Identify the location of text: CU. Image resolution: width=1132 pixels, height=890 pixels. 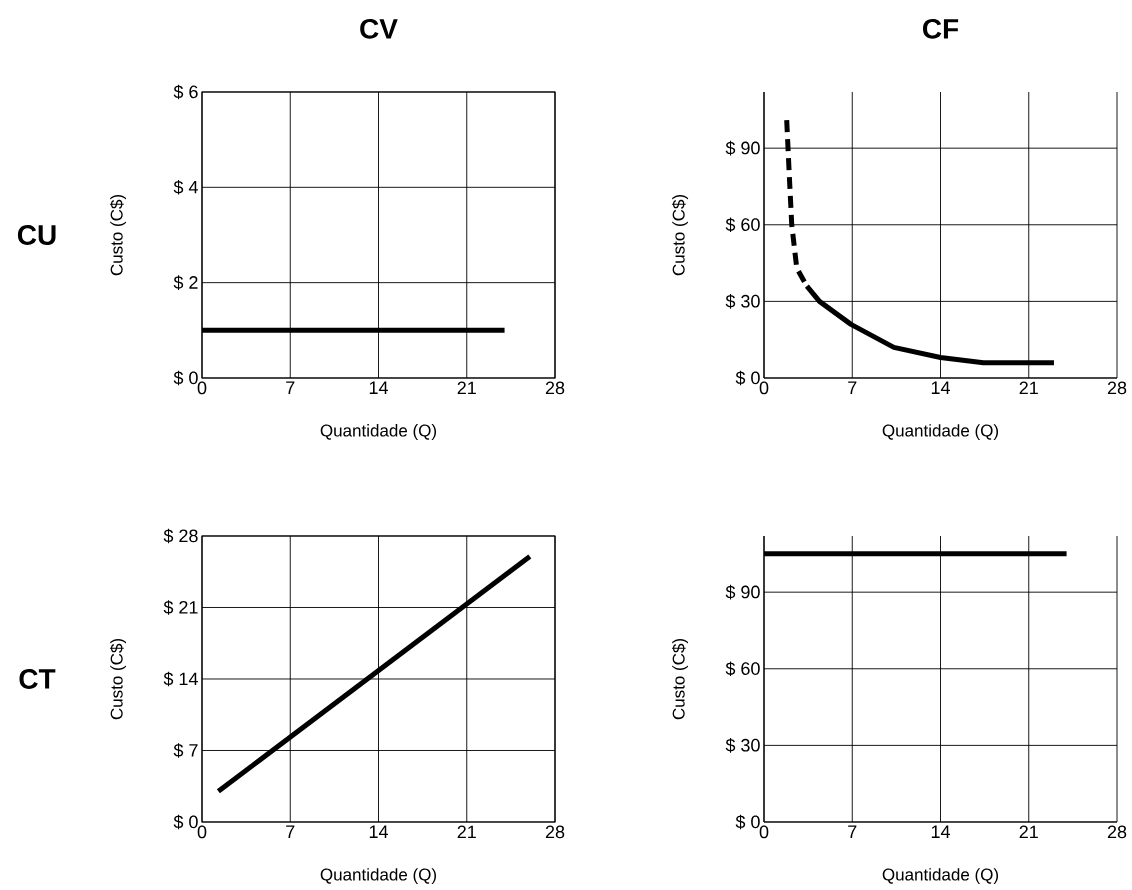
(36, 235).